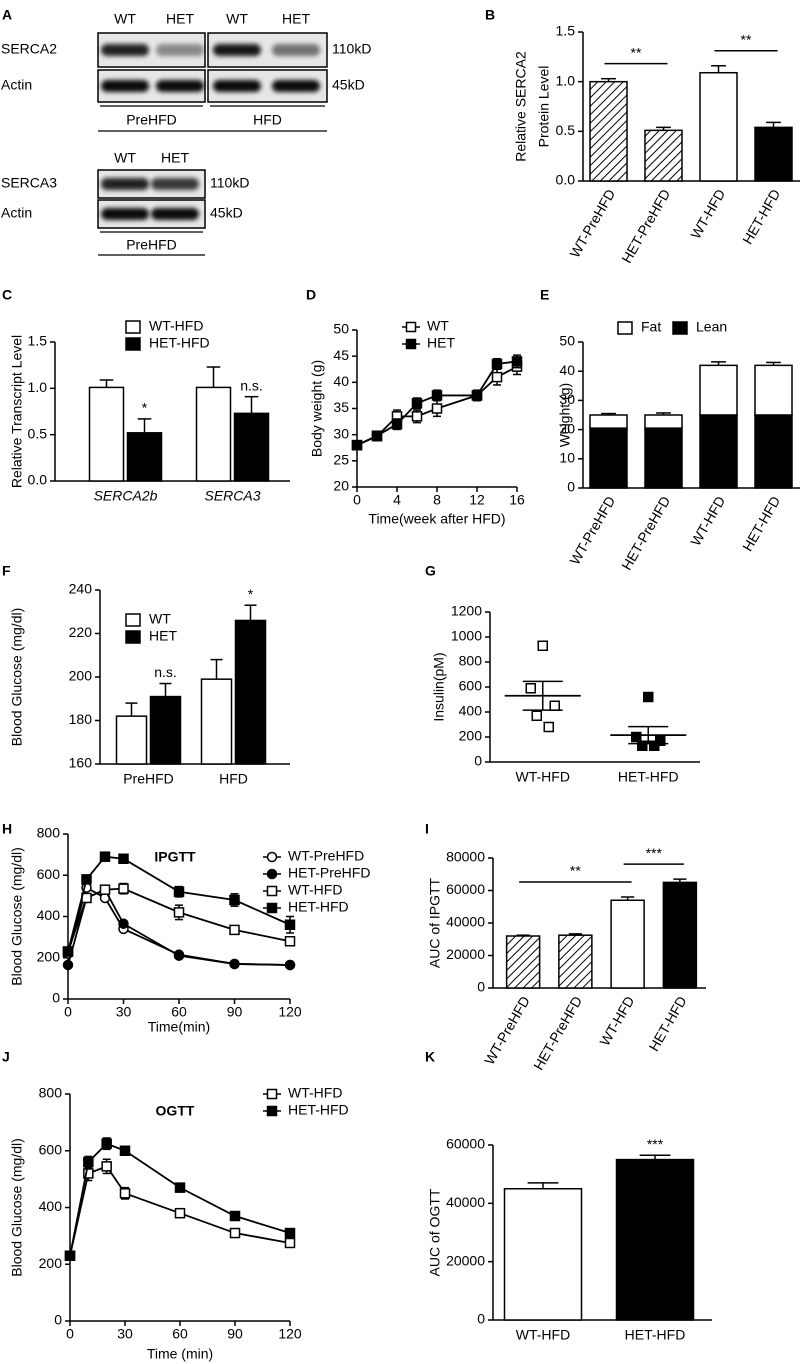  What do you see at coordinates (341, 407) in the screenshot?
I see `y-tick-label: 35` at bounding box center [341, 407].